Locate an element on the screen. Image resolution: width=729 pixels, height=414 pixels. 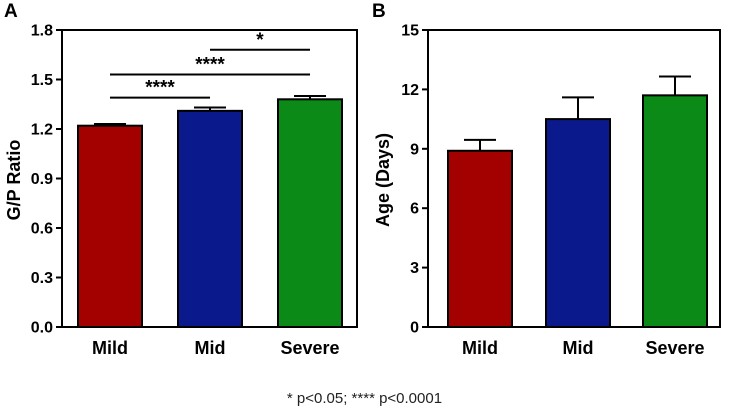
panel-a-x-tick-label: Mid is located at coordinates (210, 348).